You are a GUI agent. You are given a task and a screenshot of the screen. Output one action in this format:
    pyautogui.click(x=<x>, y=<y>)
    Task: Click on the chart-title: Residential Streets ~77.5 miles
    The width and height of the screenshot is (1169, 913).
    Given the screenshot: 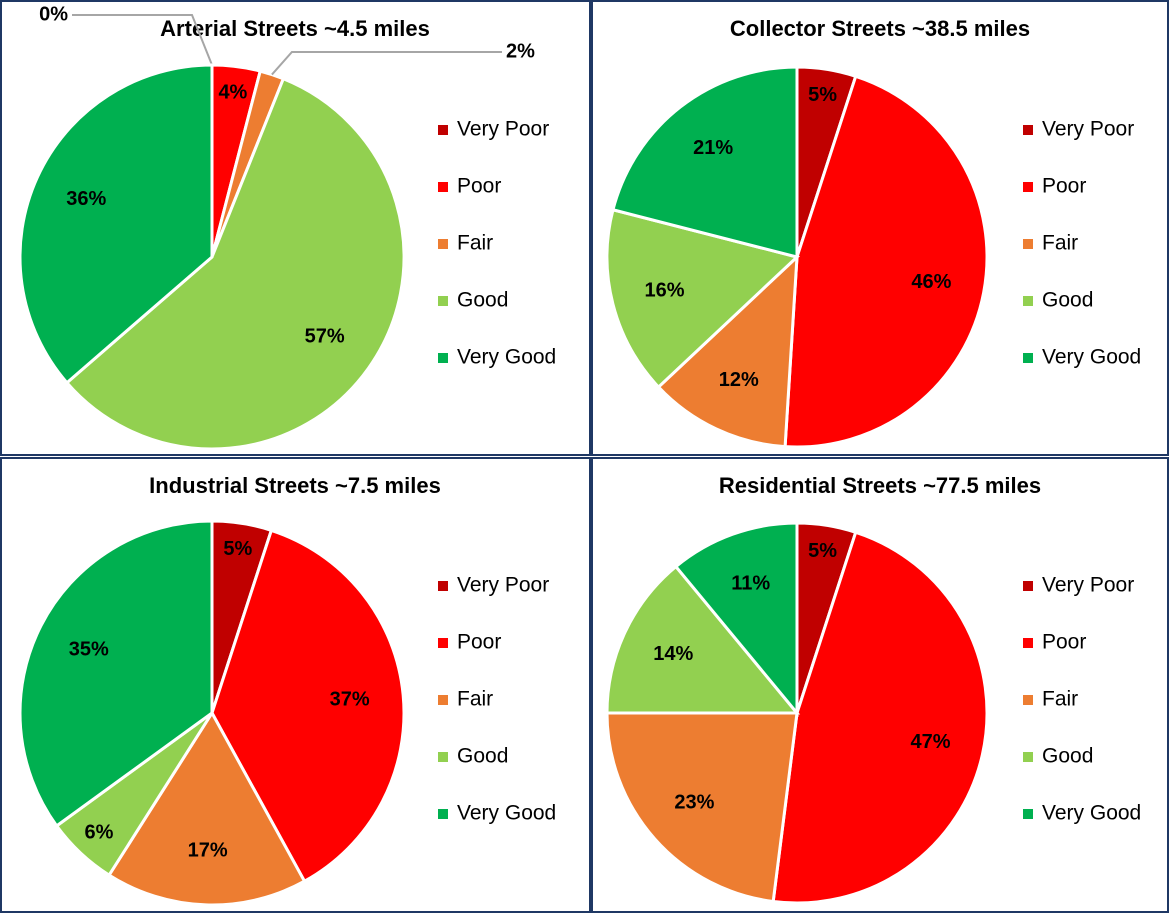 What is the action you would take?
    pyautogui.click(x=880, y=485)
    